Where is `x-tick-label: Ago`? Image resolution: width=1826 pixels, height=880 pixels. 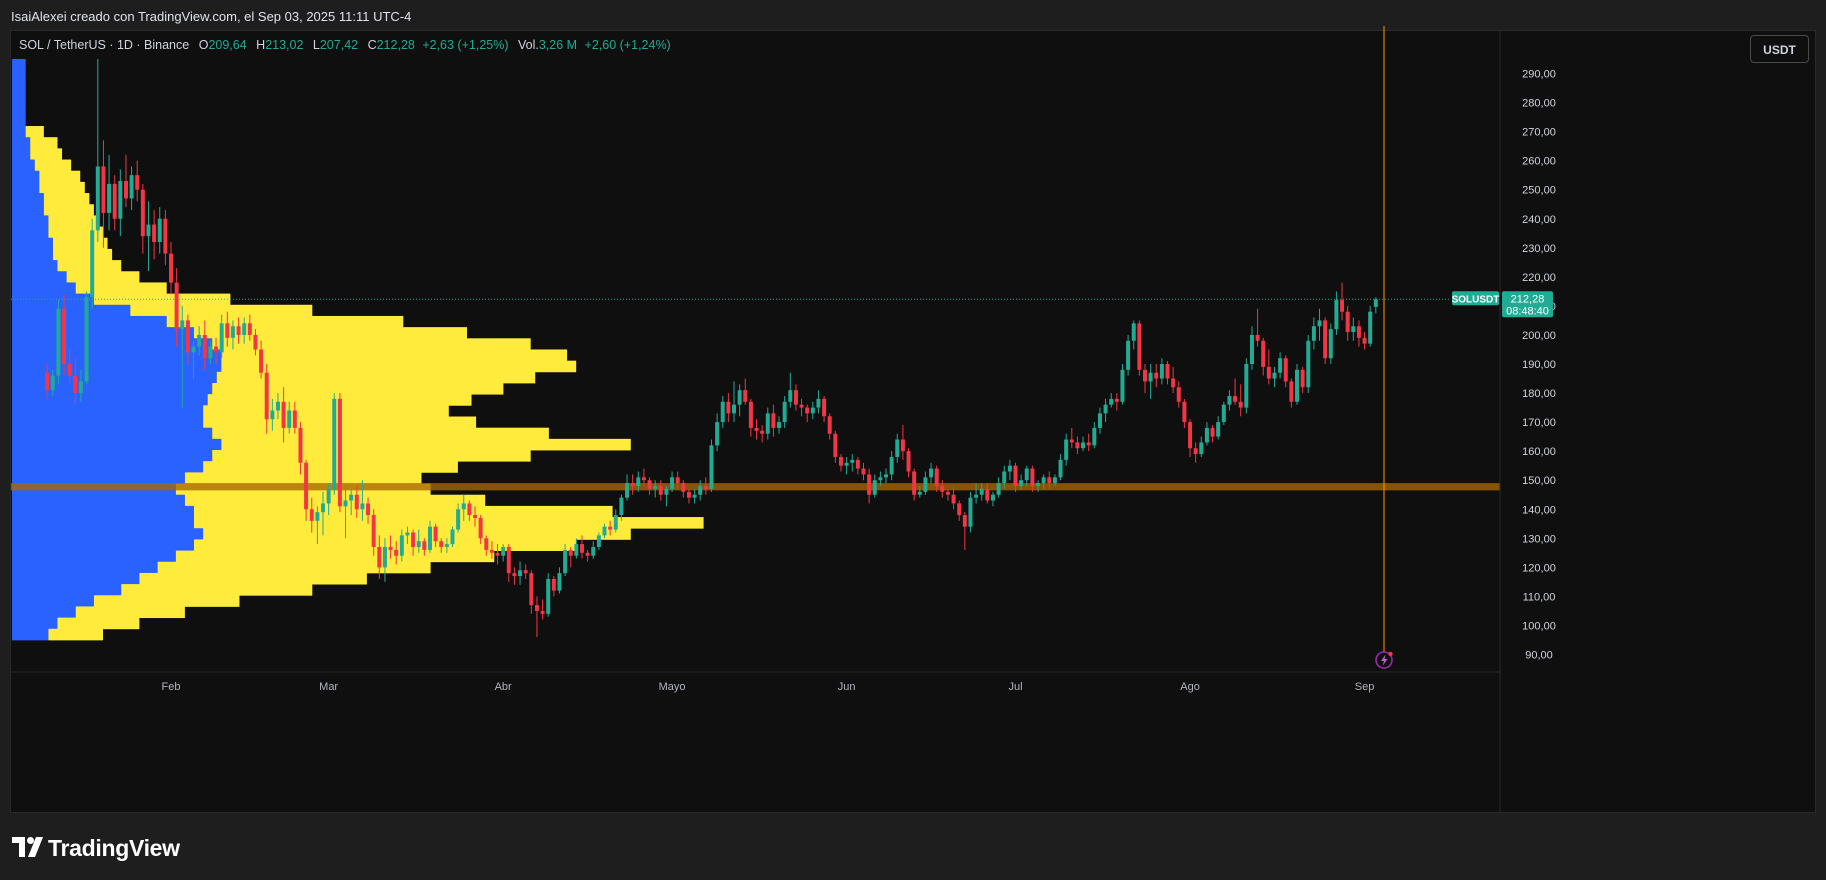
x-tick-label: Ago is located at coordinates (1190, 687).